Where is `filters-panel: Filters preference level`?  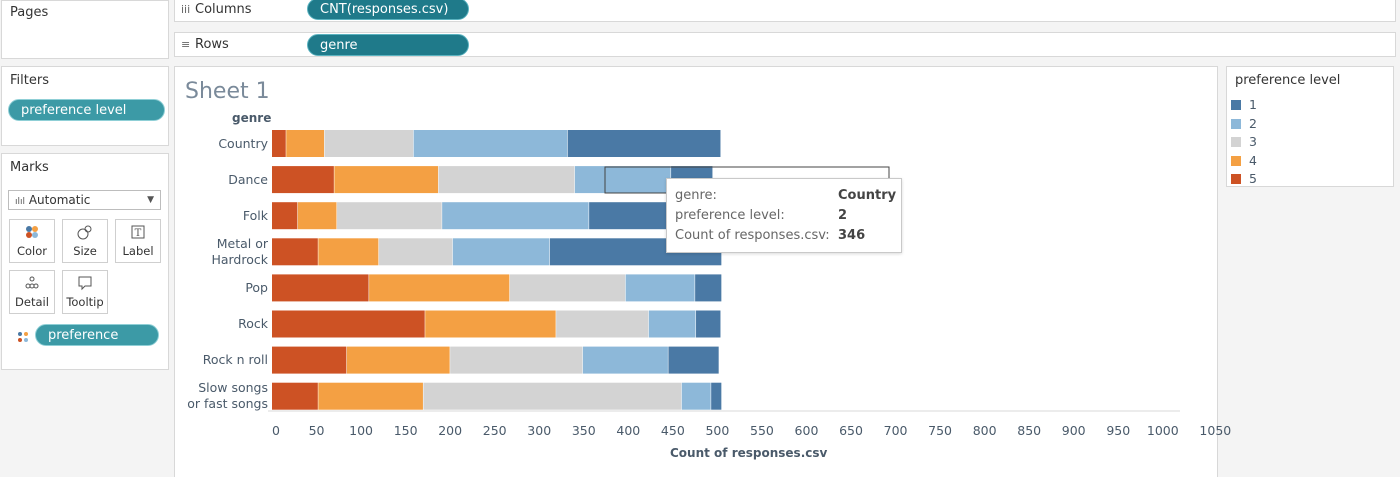
filters-panel: Filters preference level is located at coordinates (85, 106).